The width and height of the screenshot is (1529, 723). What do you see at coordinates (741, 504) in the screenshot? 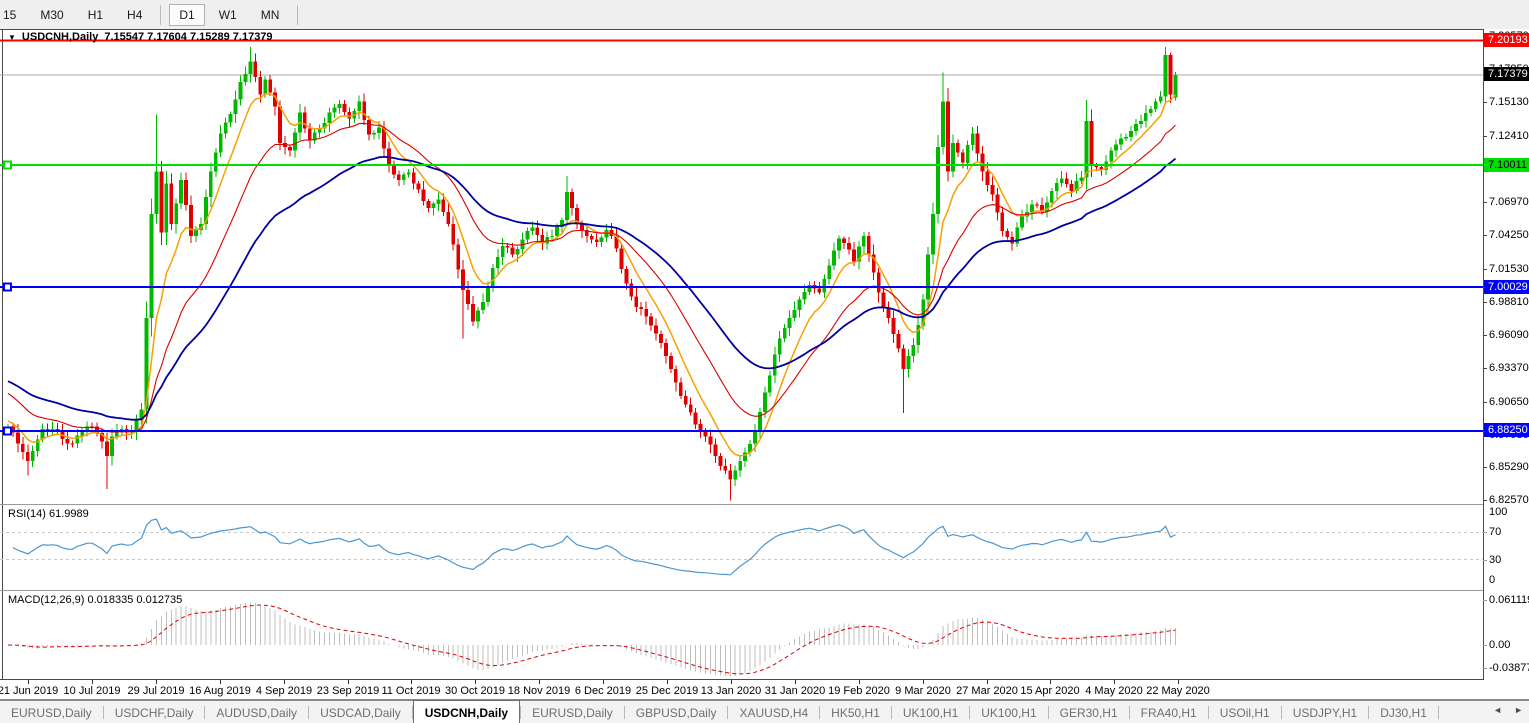
I see `rsi-panel-divider` at bounding box center [741, 504].